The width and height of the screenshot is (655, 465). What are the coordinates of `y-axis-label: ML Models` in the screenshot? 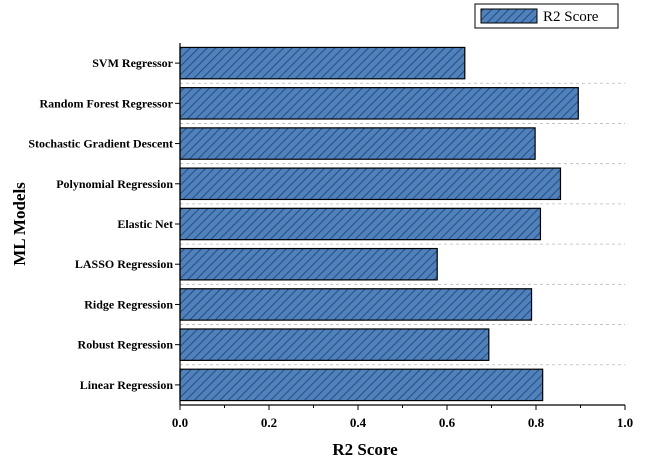 It's located at (19, 224).